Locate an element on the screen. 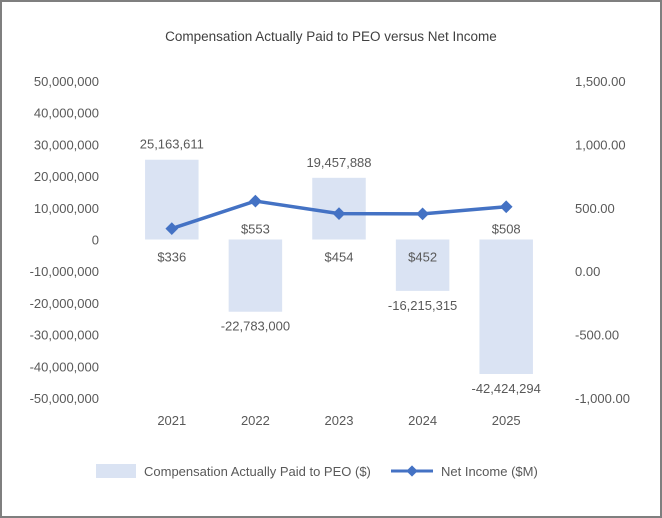 This screenshot has height=518, width=662. line-label-2022: $553 is located at coordinates (255, 229).